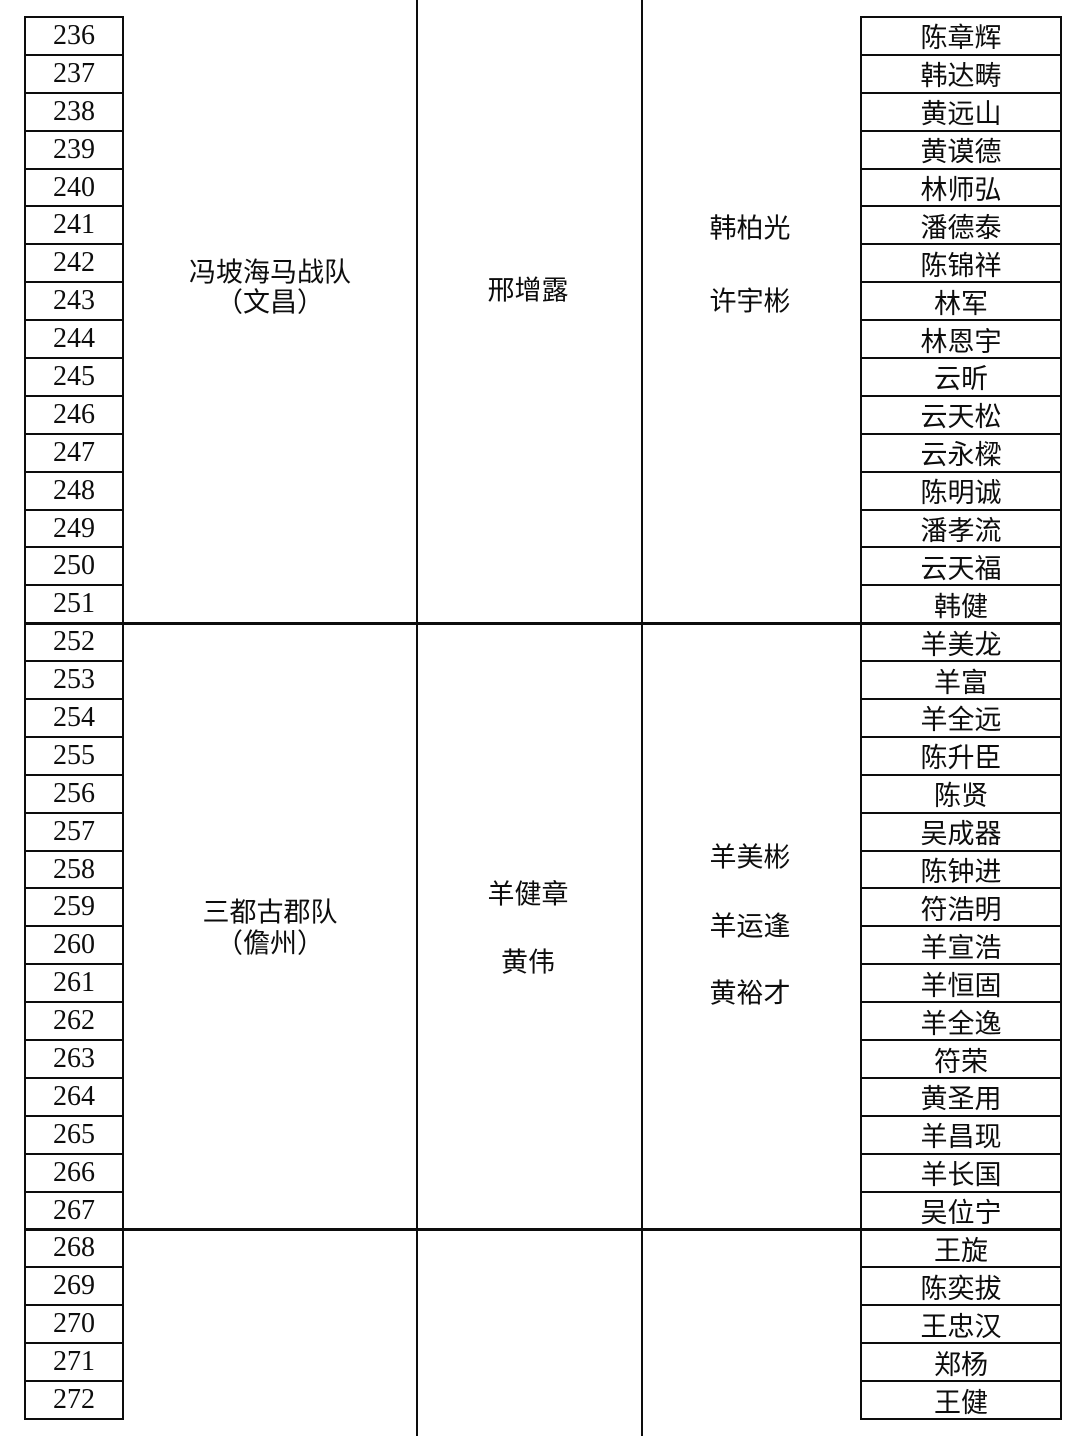 This screenshot has width=1080, height=1436. Describe the element at coordinates (750, 857) in the screenshot. I see `team-leader-name: 羊美彬` at that location.